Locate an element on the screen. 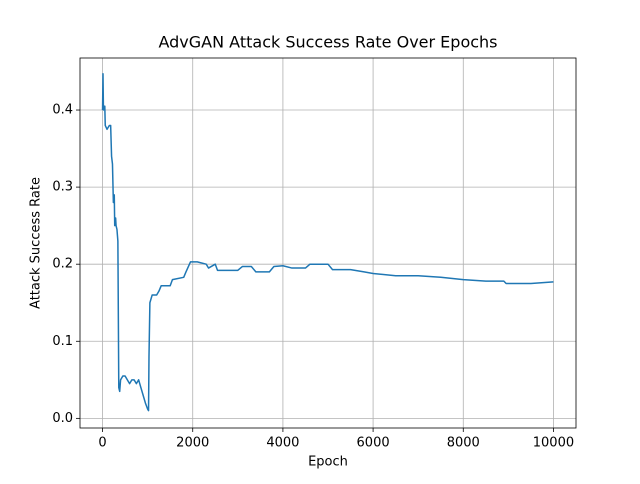 The height and width of the screenshot is (484, 640). y-tick-label: 0.2 is located at coordinates (62, 264).